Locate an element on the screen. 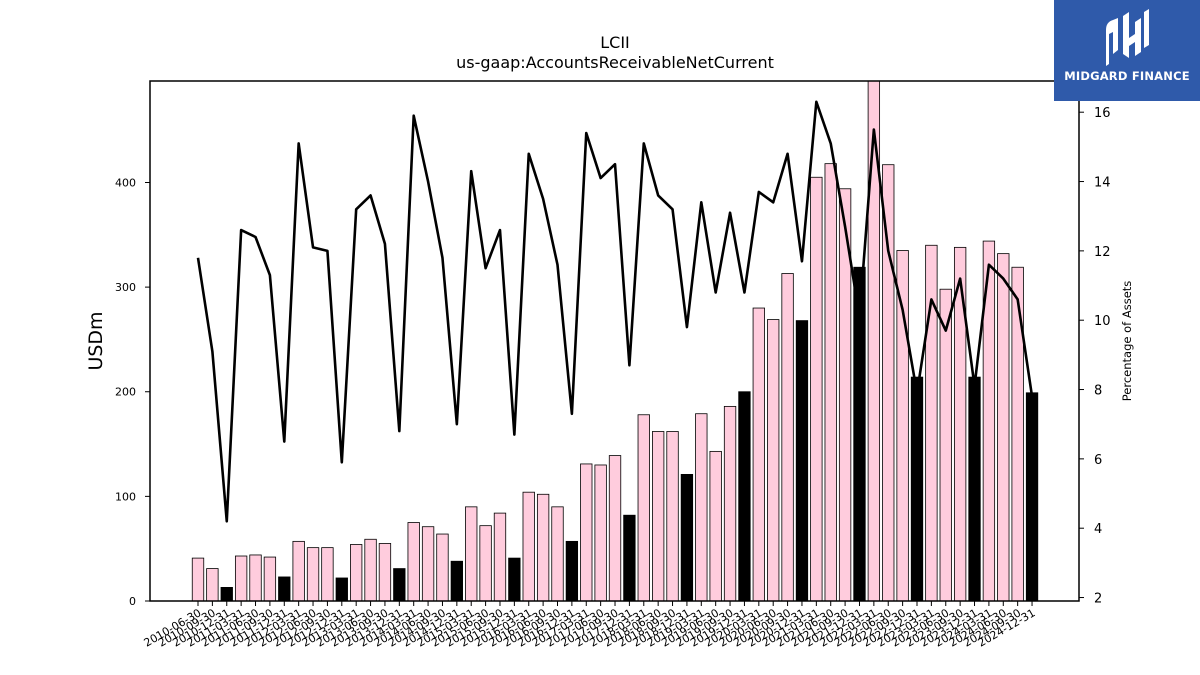 This screenshot has height=675, width=1200. y2-axis-label: Percentage of Assets is located at coordinates (1127, 341).